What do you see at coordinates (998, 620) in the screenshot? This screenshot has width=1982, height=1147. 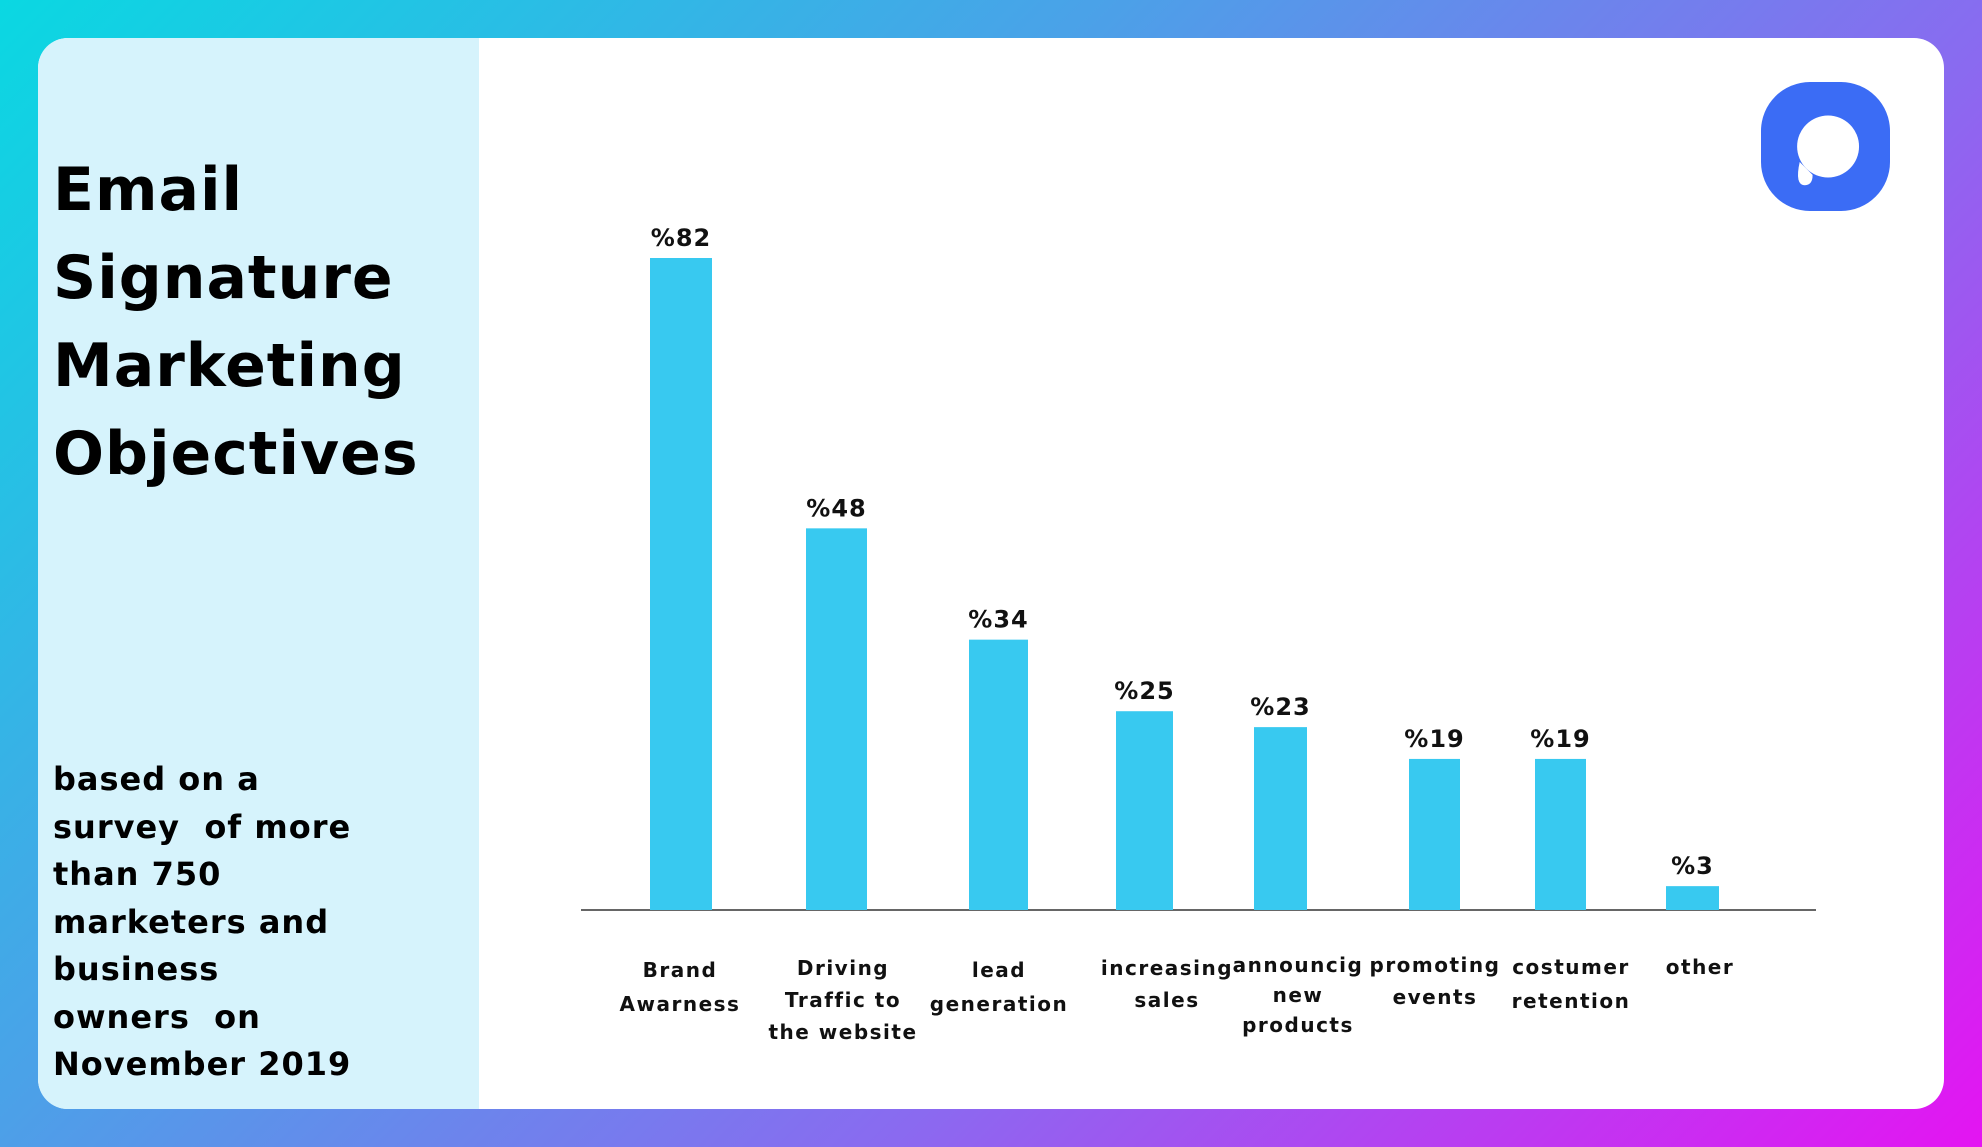 I see `value-label: %34` at bounding box center [998, 620].